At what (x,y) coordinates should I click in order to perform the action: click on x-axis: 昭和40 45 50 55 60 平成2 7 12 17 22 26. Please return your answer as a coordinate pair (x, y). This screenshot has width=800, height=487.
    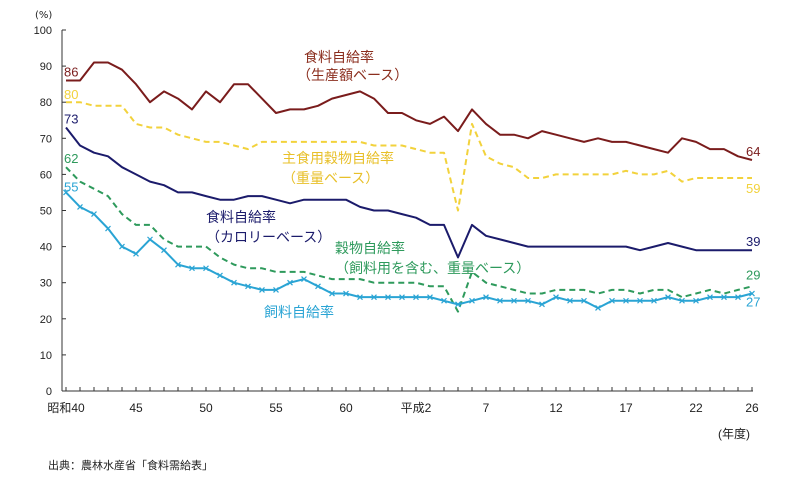
    Looking at the image, I should click on (403, 401).